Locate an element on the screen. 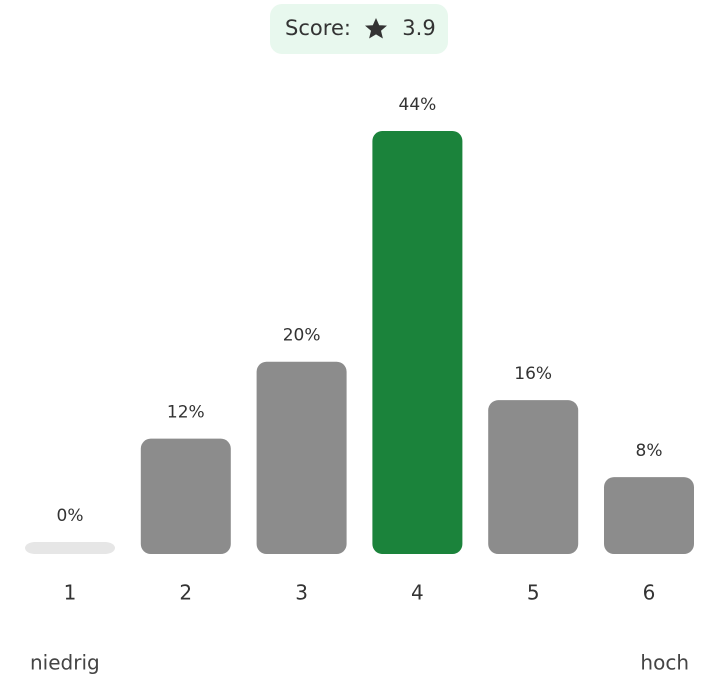 The width and height of the screenshot is (703, 683). low-label: niedrig is located at coordinates (65, 663).